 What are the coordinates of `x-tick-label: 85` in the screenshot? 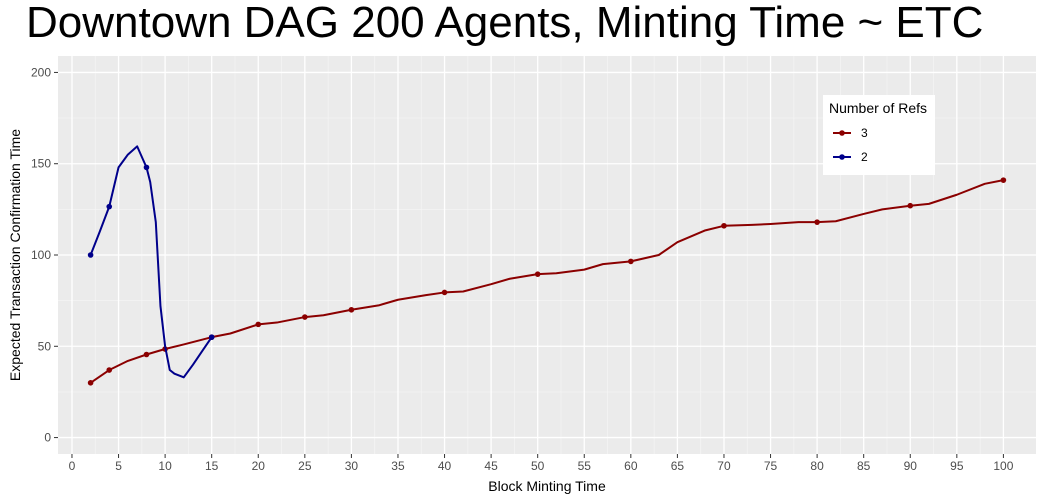 It's located at (864, 466).